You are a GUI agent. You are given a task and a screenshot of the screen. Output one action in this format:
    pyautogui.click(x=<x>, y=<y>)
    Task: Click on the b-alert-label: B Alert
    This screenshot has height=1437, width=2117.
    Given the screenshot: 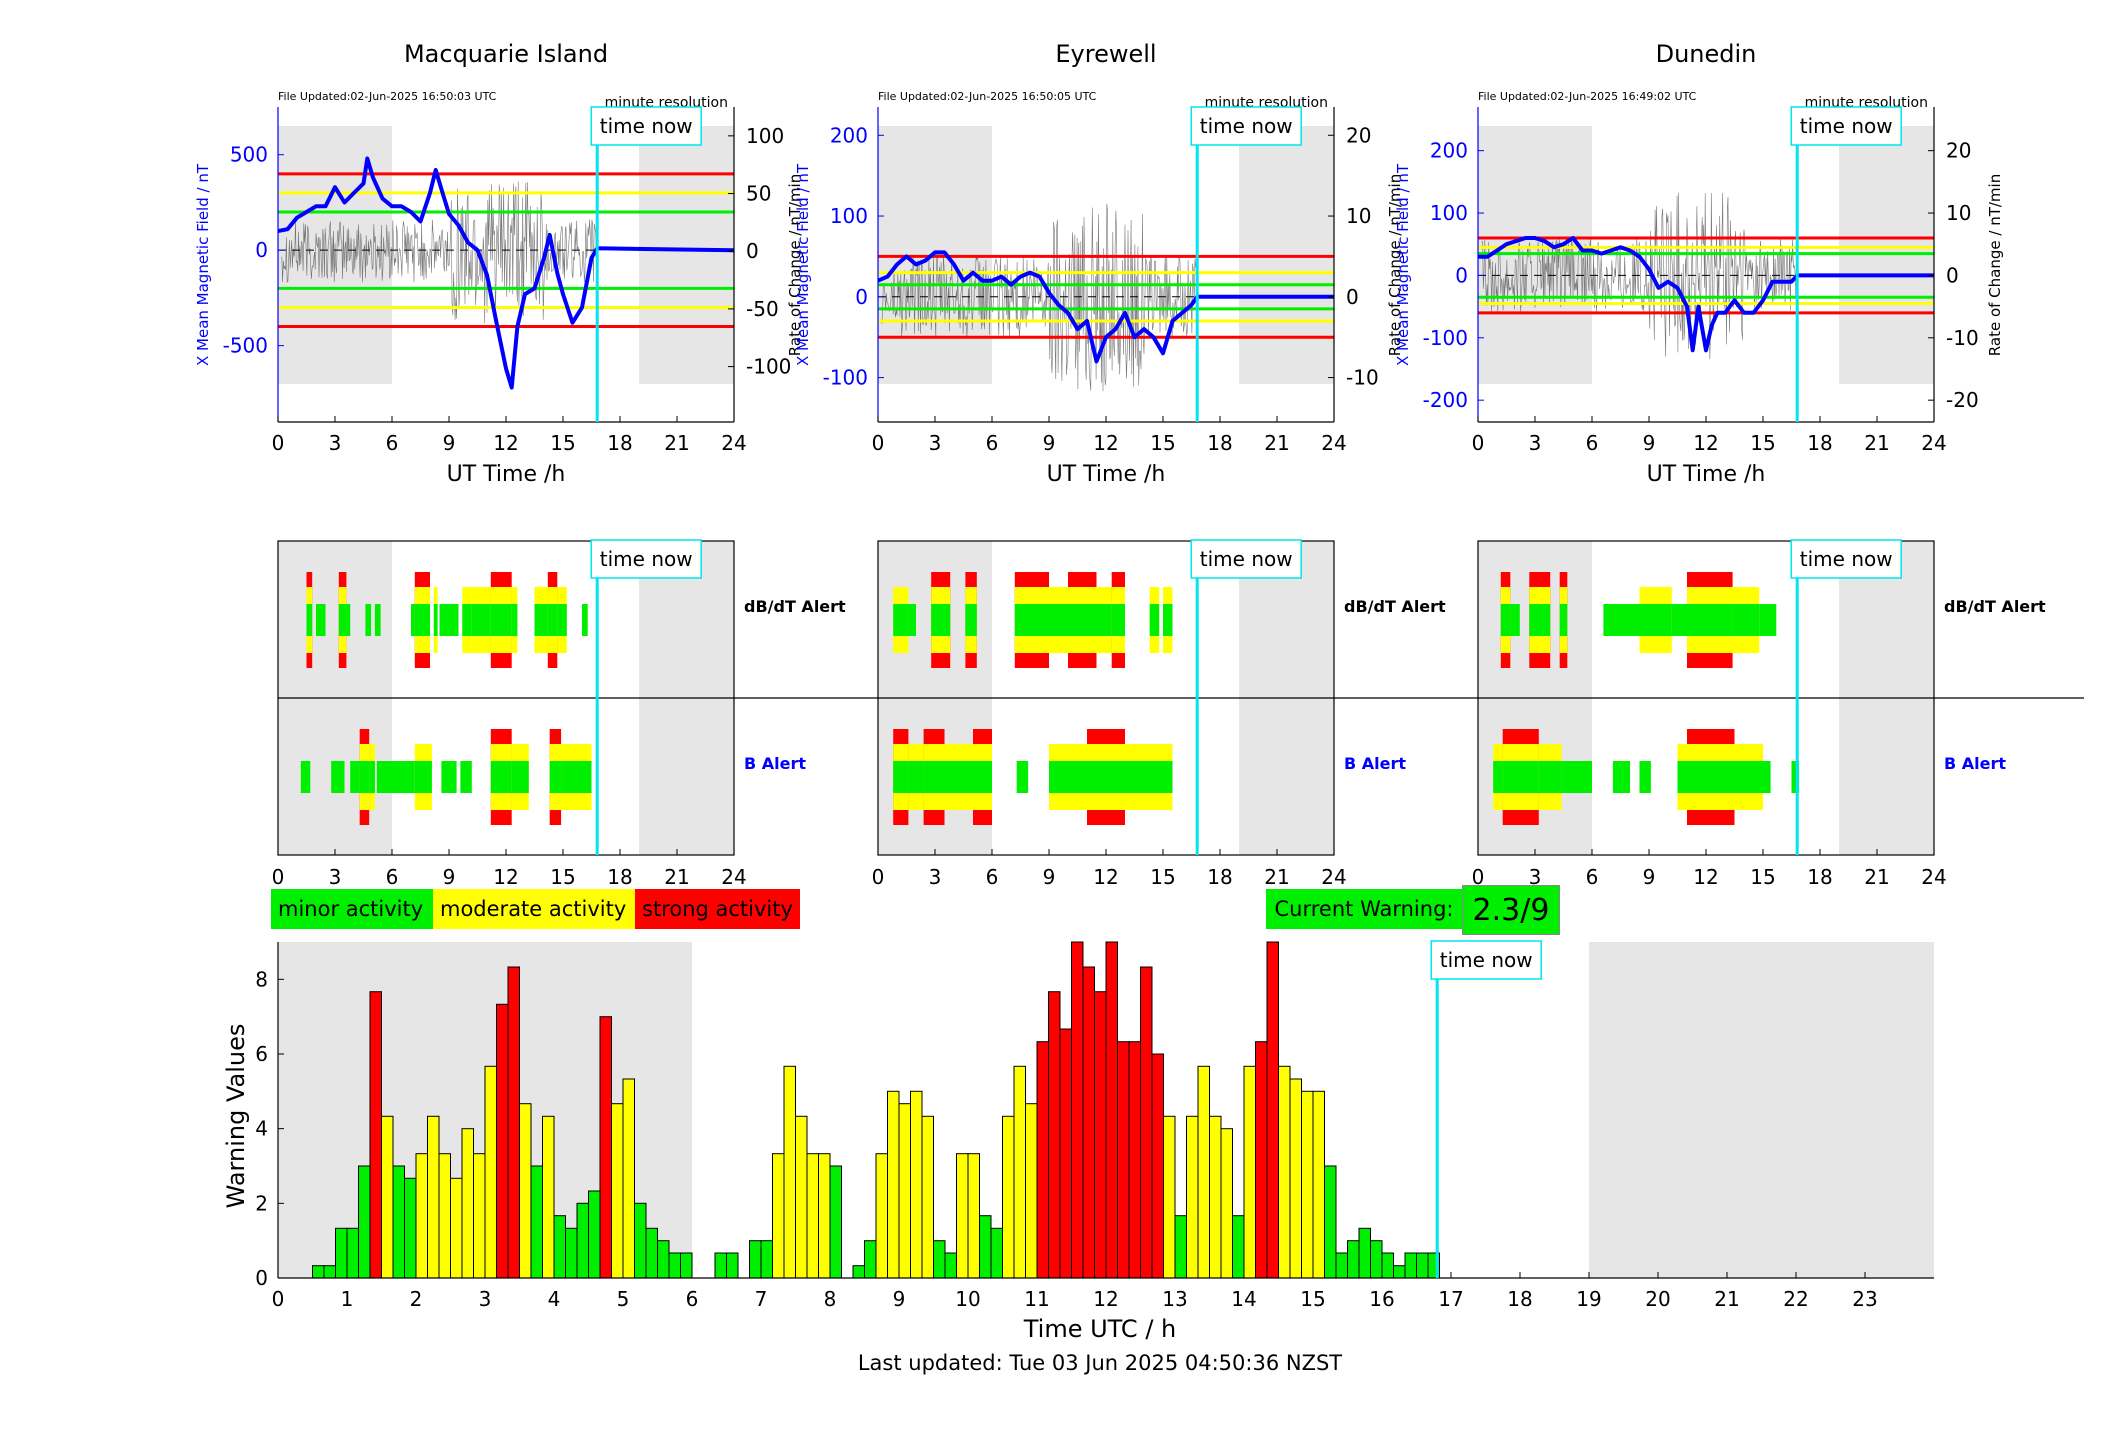 What is the action you would take?
    pyautogui.click(x=1975, y=763)
    